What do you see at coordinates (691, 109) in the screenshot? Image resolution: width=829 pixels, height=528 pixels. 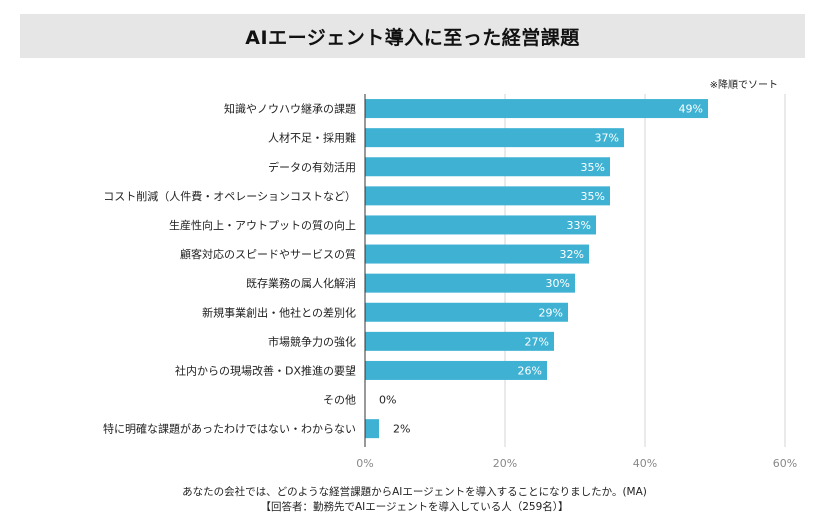 I see `data-label: 49%` at bounding box center [691, 109].